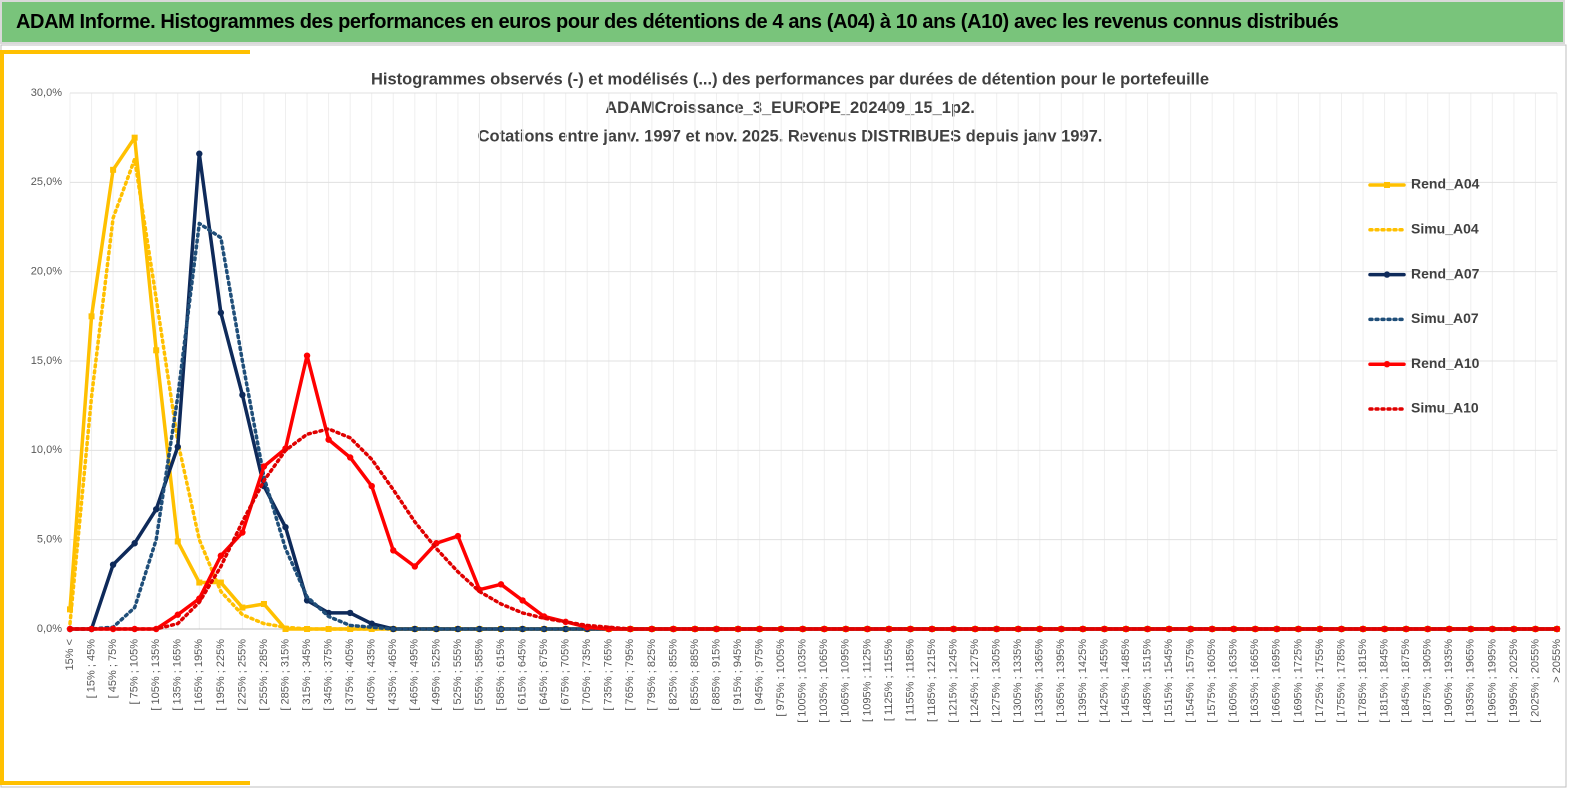 The image size is (1569, 789). I want to click on x-tick-label: 15% <, so click(70, 655).